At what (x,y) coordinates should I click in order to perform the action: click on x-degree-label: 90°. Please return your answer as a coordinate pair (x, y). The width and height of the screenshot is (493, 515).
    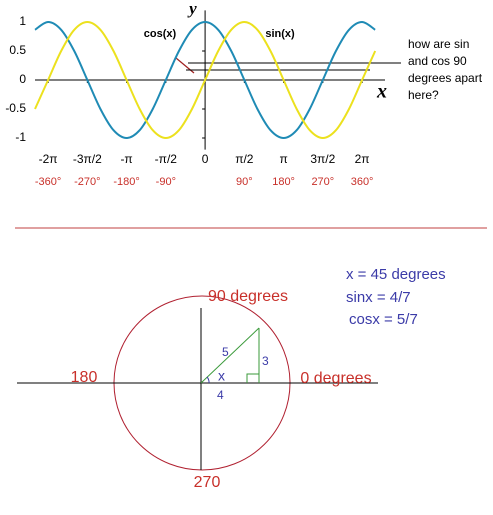
    Looking at the image, I should click on (244, 182).